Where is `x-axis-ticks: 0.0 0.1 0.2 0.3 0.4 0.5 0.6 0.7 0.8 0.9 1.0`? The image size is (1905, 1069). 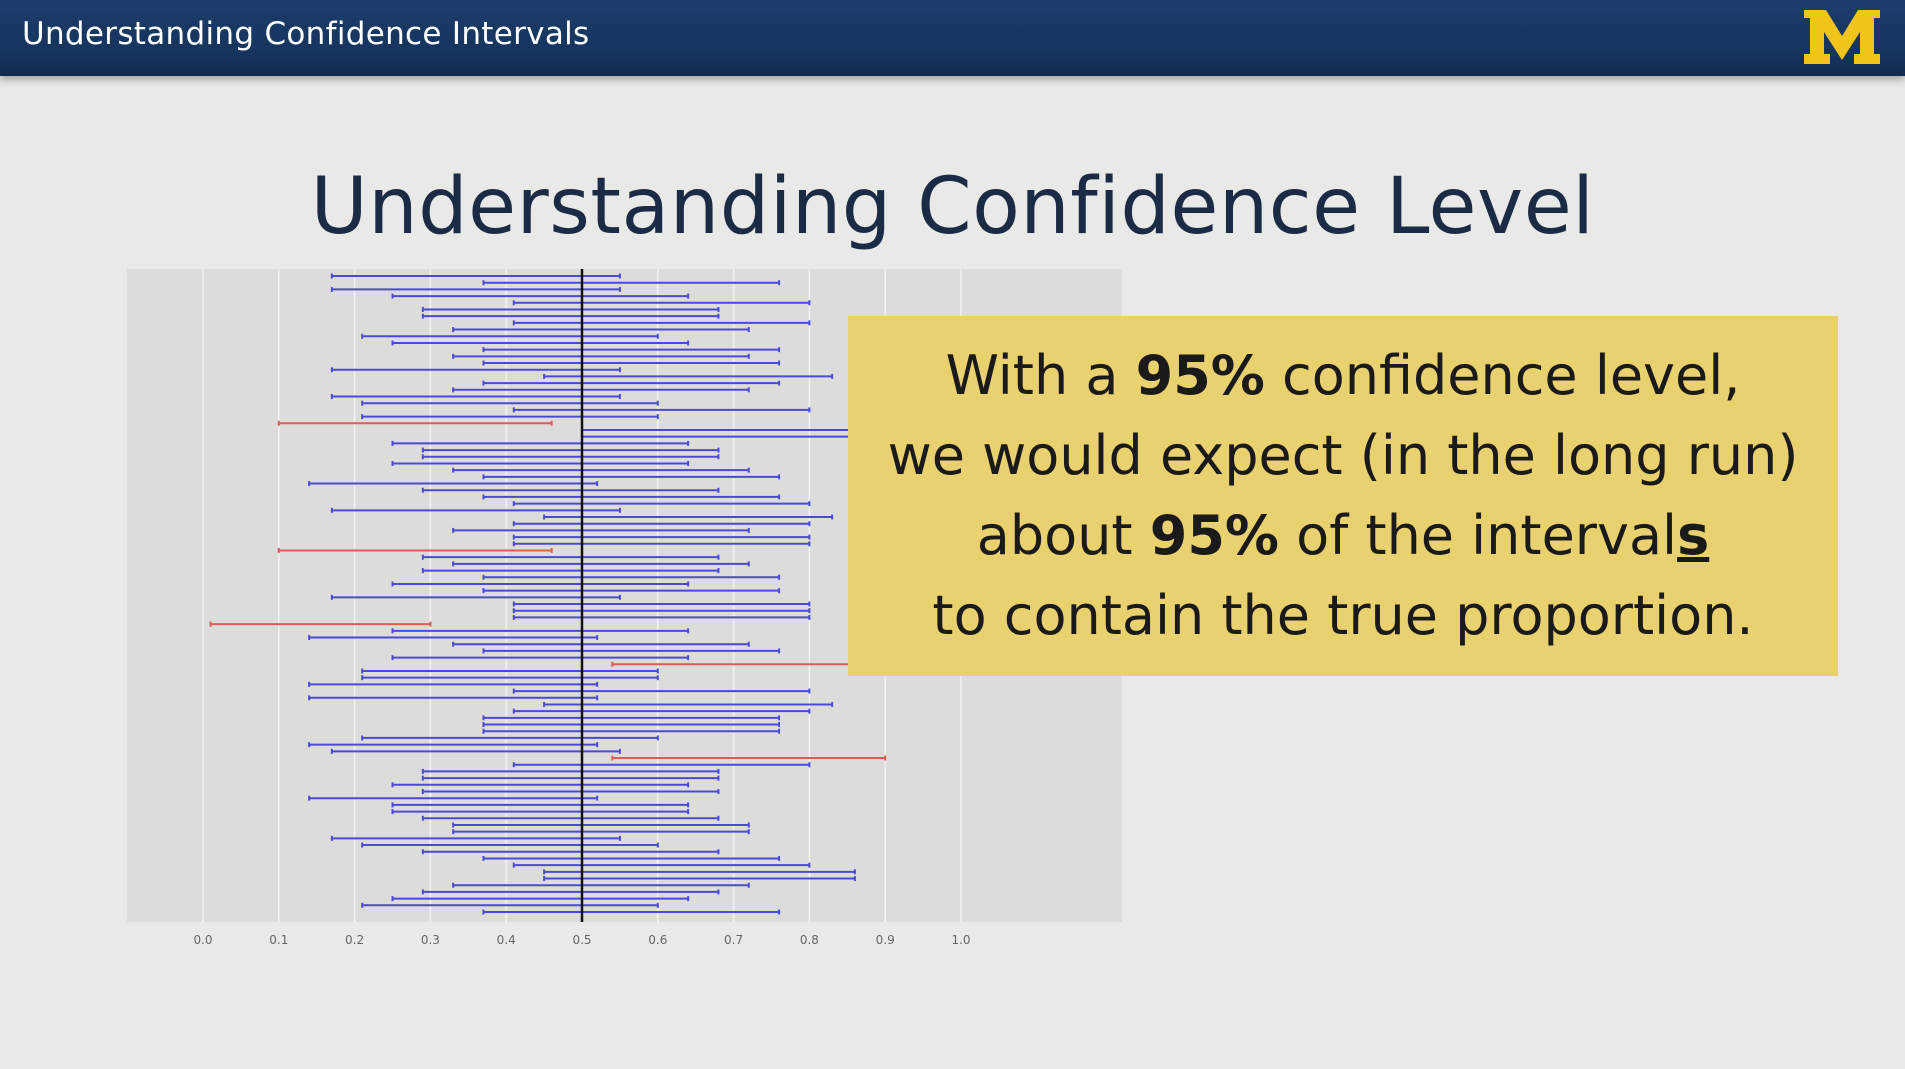
x-axis-ticks: 0.0 0.1 0.2 0.3 0.4 0.5 0.6 0.7 0.8 0.9 1.0 is located at coordinates (581, 940).